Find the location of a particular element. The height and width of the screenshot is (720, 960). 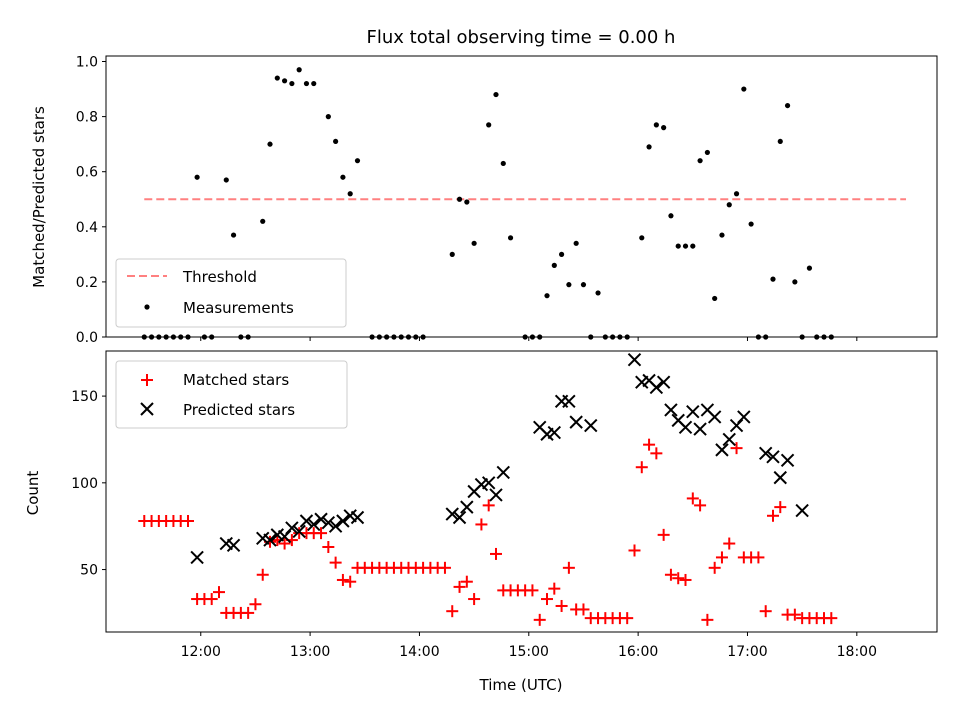

x-tick-label: 15:00 is located at coordinates (529, 652).